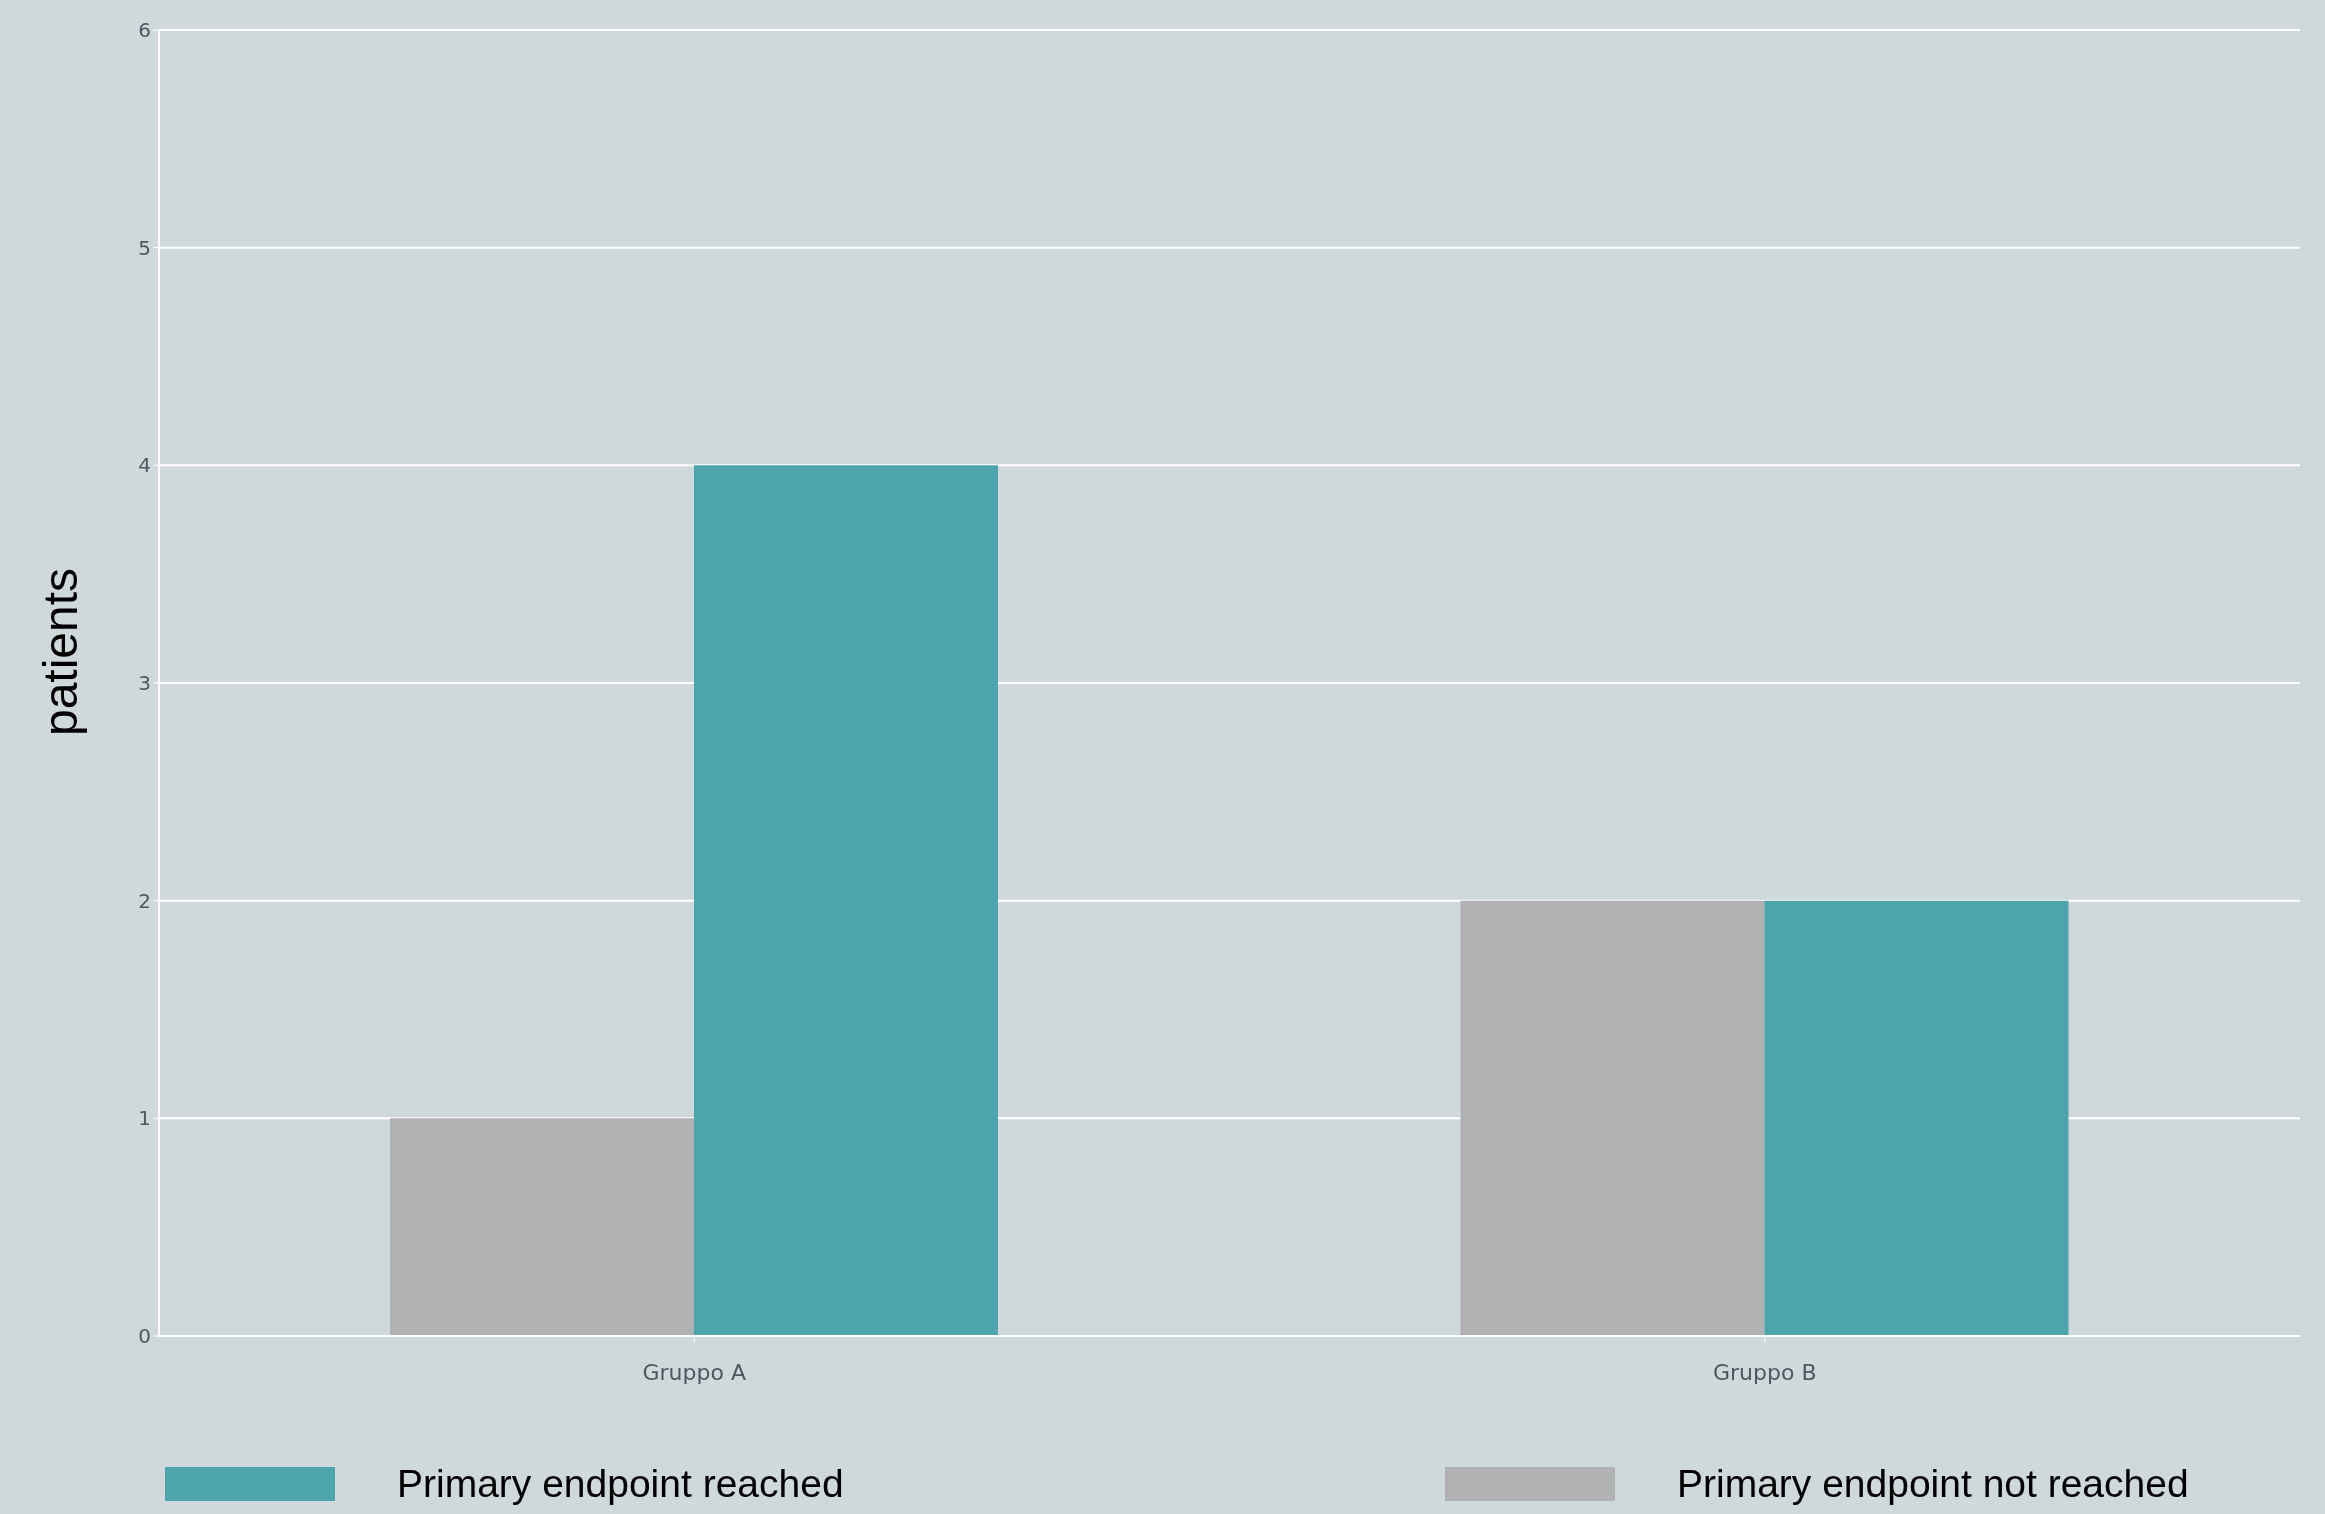 The height and width of the screenshot is (1514, 2325). Describe the element at coordinates (144, 247) in the screenshot. I see `y-tick-label: 5` at that location.